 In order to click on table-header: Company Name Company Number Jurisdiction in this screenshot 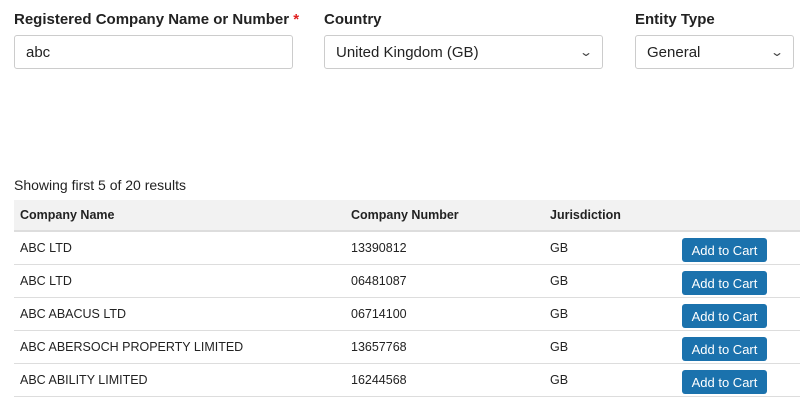, I will do `click(407, 216)`.